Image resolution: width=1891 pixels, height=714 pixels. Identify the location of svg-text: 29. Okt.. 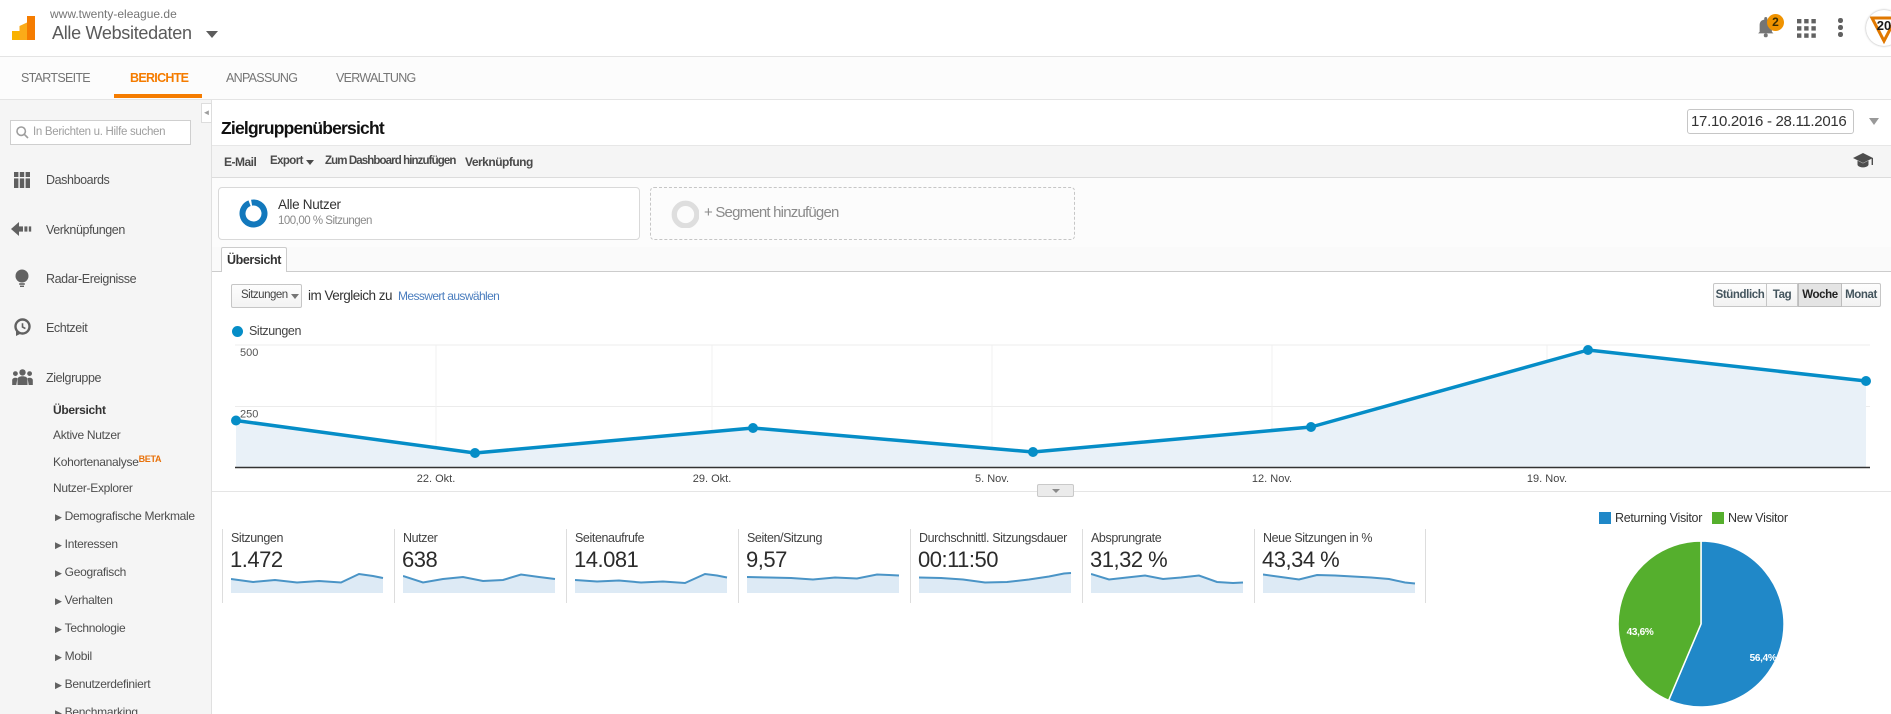
(712, 479).